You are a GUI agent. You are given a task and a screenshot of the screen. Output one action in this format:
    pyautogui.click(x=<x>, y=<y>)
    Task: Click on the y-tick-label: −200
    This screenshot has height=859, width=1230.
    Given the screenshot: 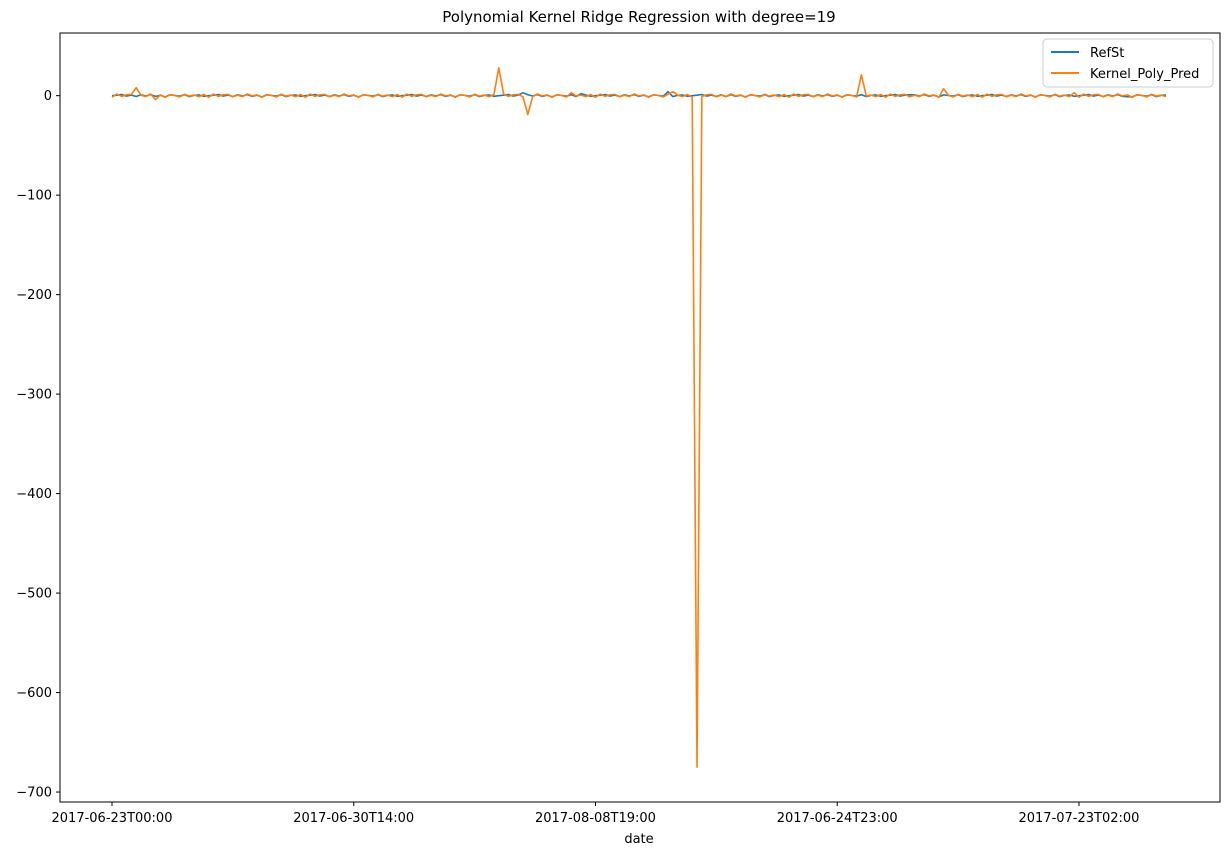 What is the action you would take?
    pyautogui.click(x=34, y=295)
    